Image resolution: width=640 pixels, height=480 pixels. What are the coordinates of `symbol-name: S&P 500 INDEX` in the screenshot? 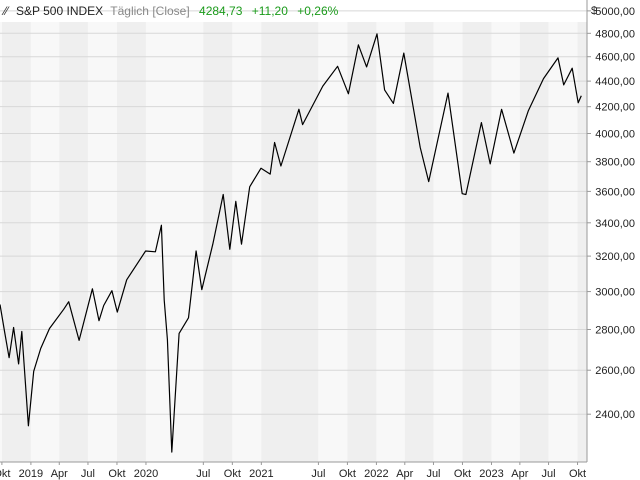 It's located at (59, 11).